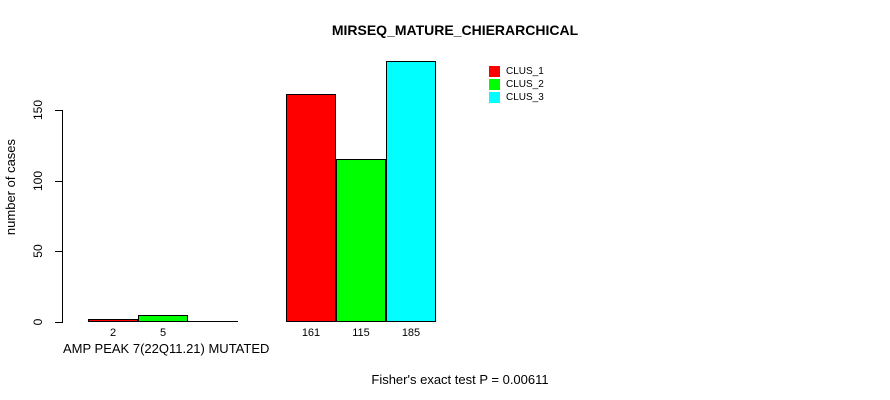 Image resolution: width=890 pixels, height=400 pixels. Describe the element at coordinates (163, 318) in the screenshot. I see `bar-clus_2-group0` at that location.